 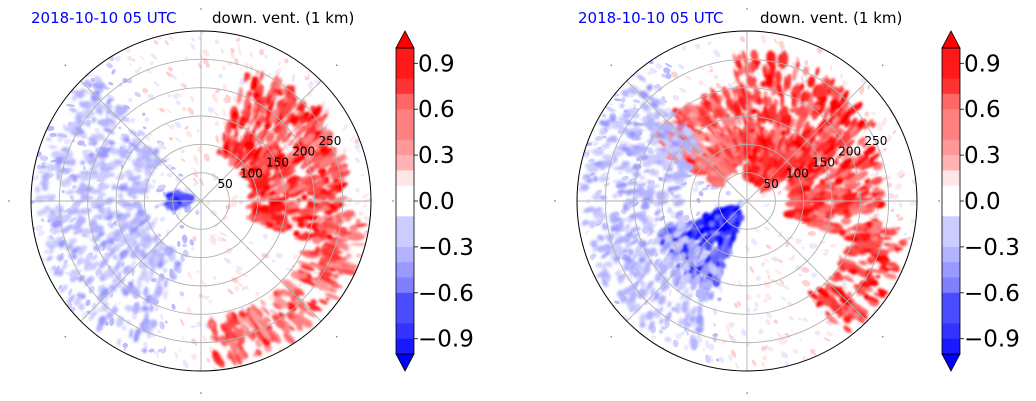 What do you see at coordinates (405, 193) in the screenshot?
I see `colorbar-segment` at bounding box center [405, 193].